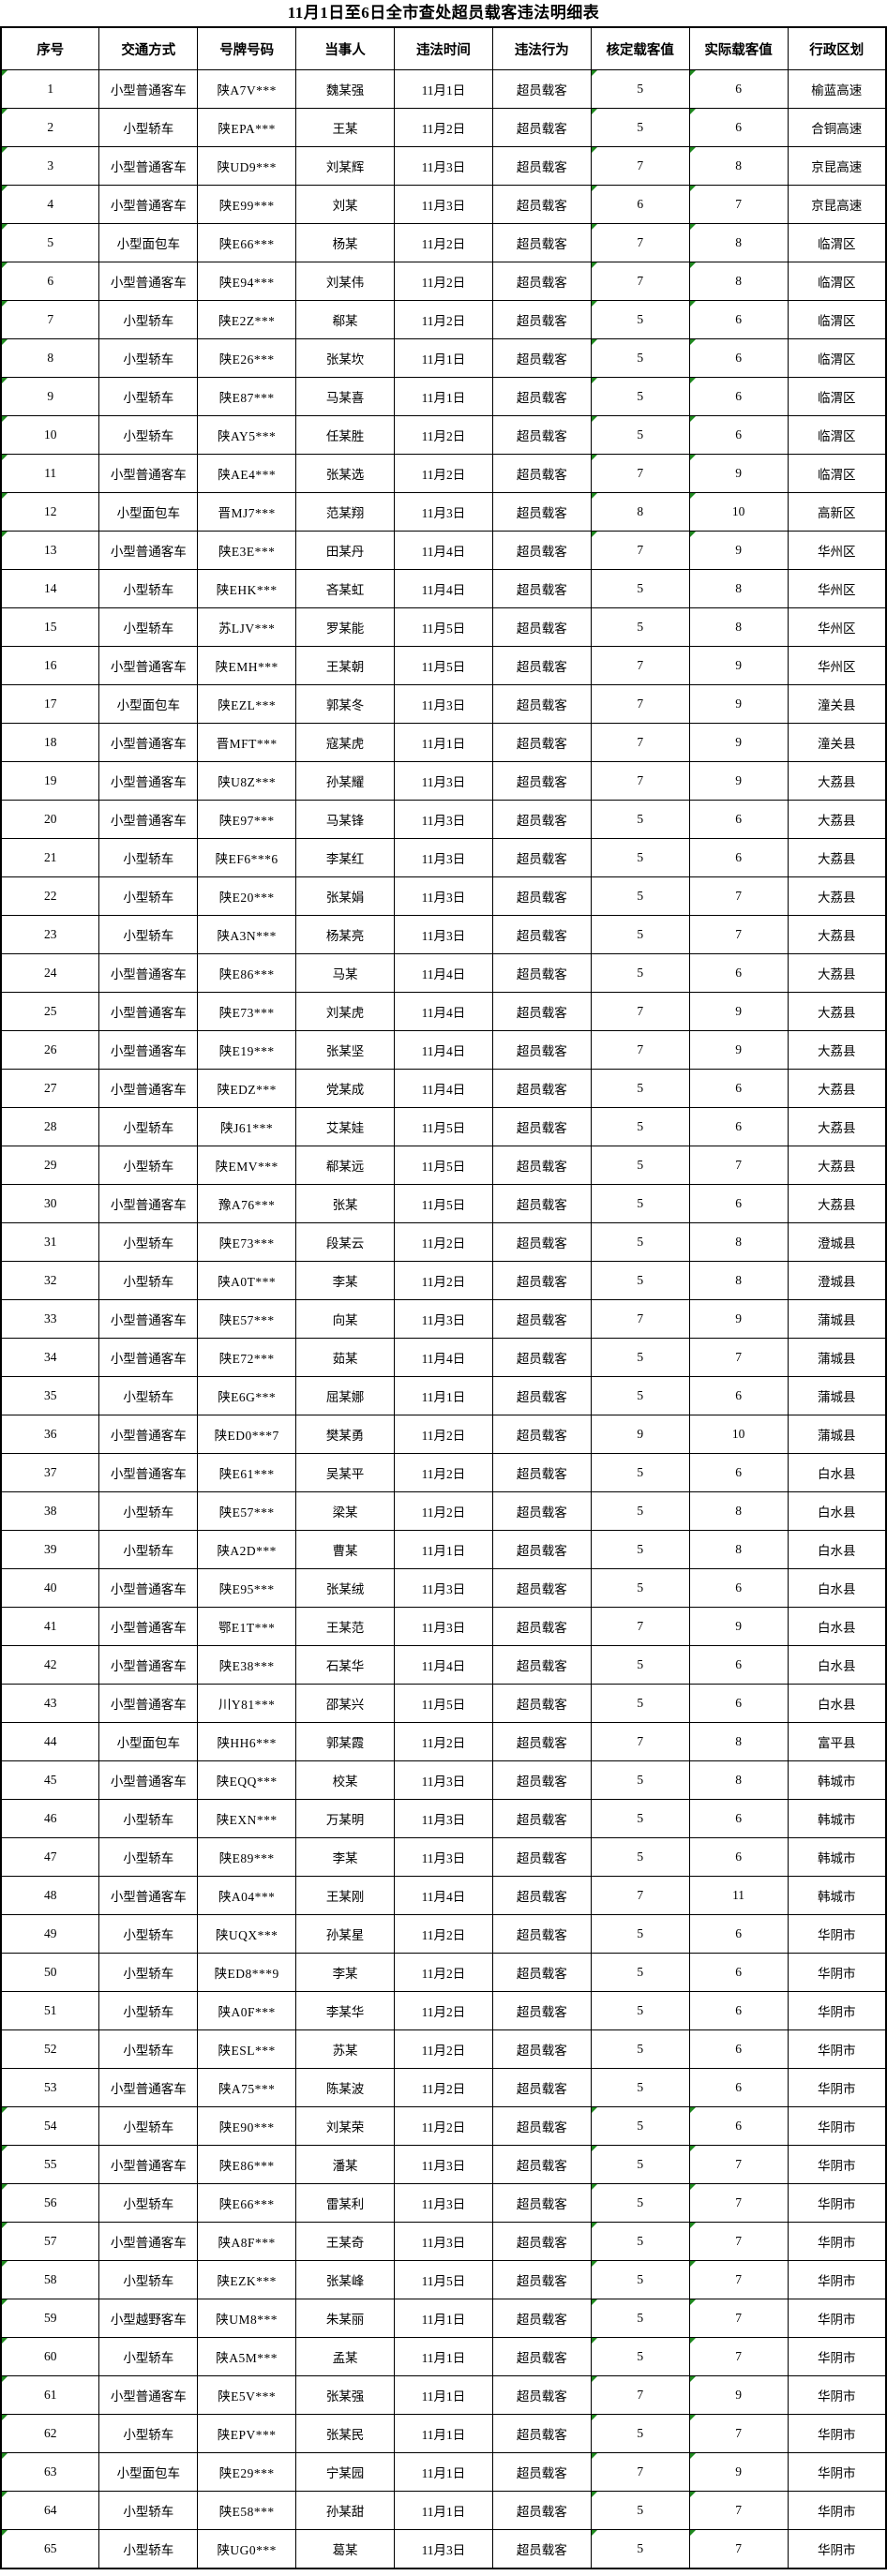 Image resolution: width=887 pixels, height=2576 pixels. Describe the element at coordinates (50, 1165) in the screenshot. I see `cell-index: 29` at that location.